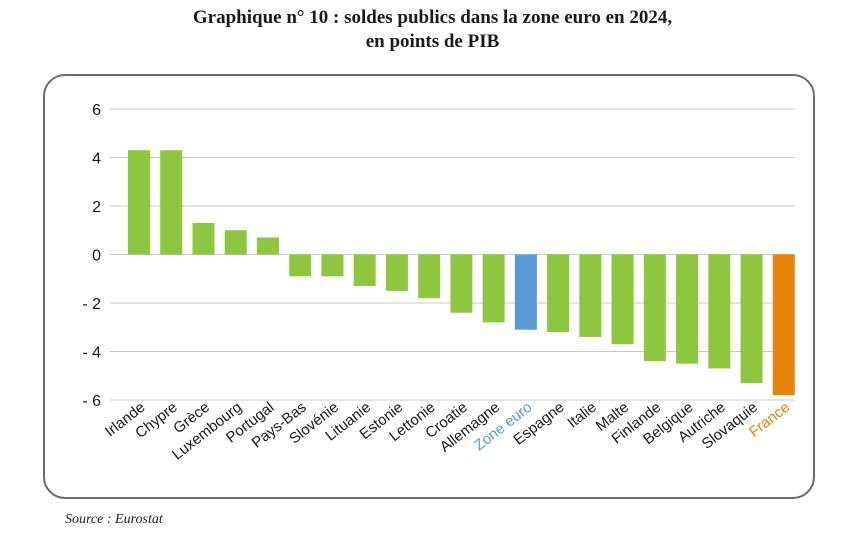  I want to click on y-tick-label: 0, so click(96, 256).